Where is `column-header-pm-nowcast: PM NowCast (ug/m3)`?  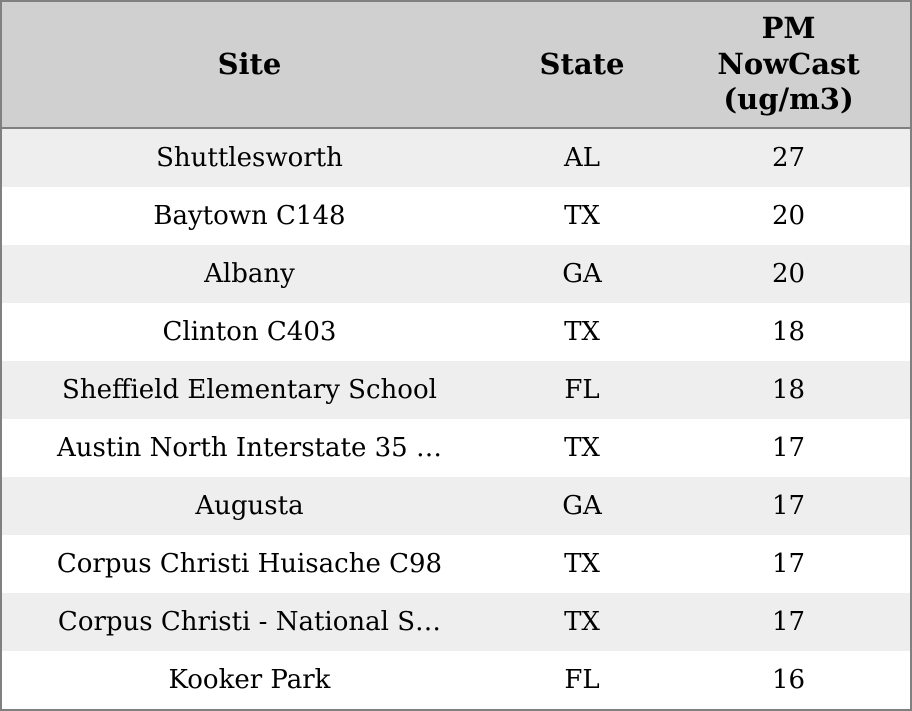 column-header-pm-nowcast: PM NowCast (ug/m3) is located at coordinates (789, 65).